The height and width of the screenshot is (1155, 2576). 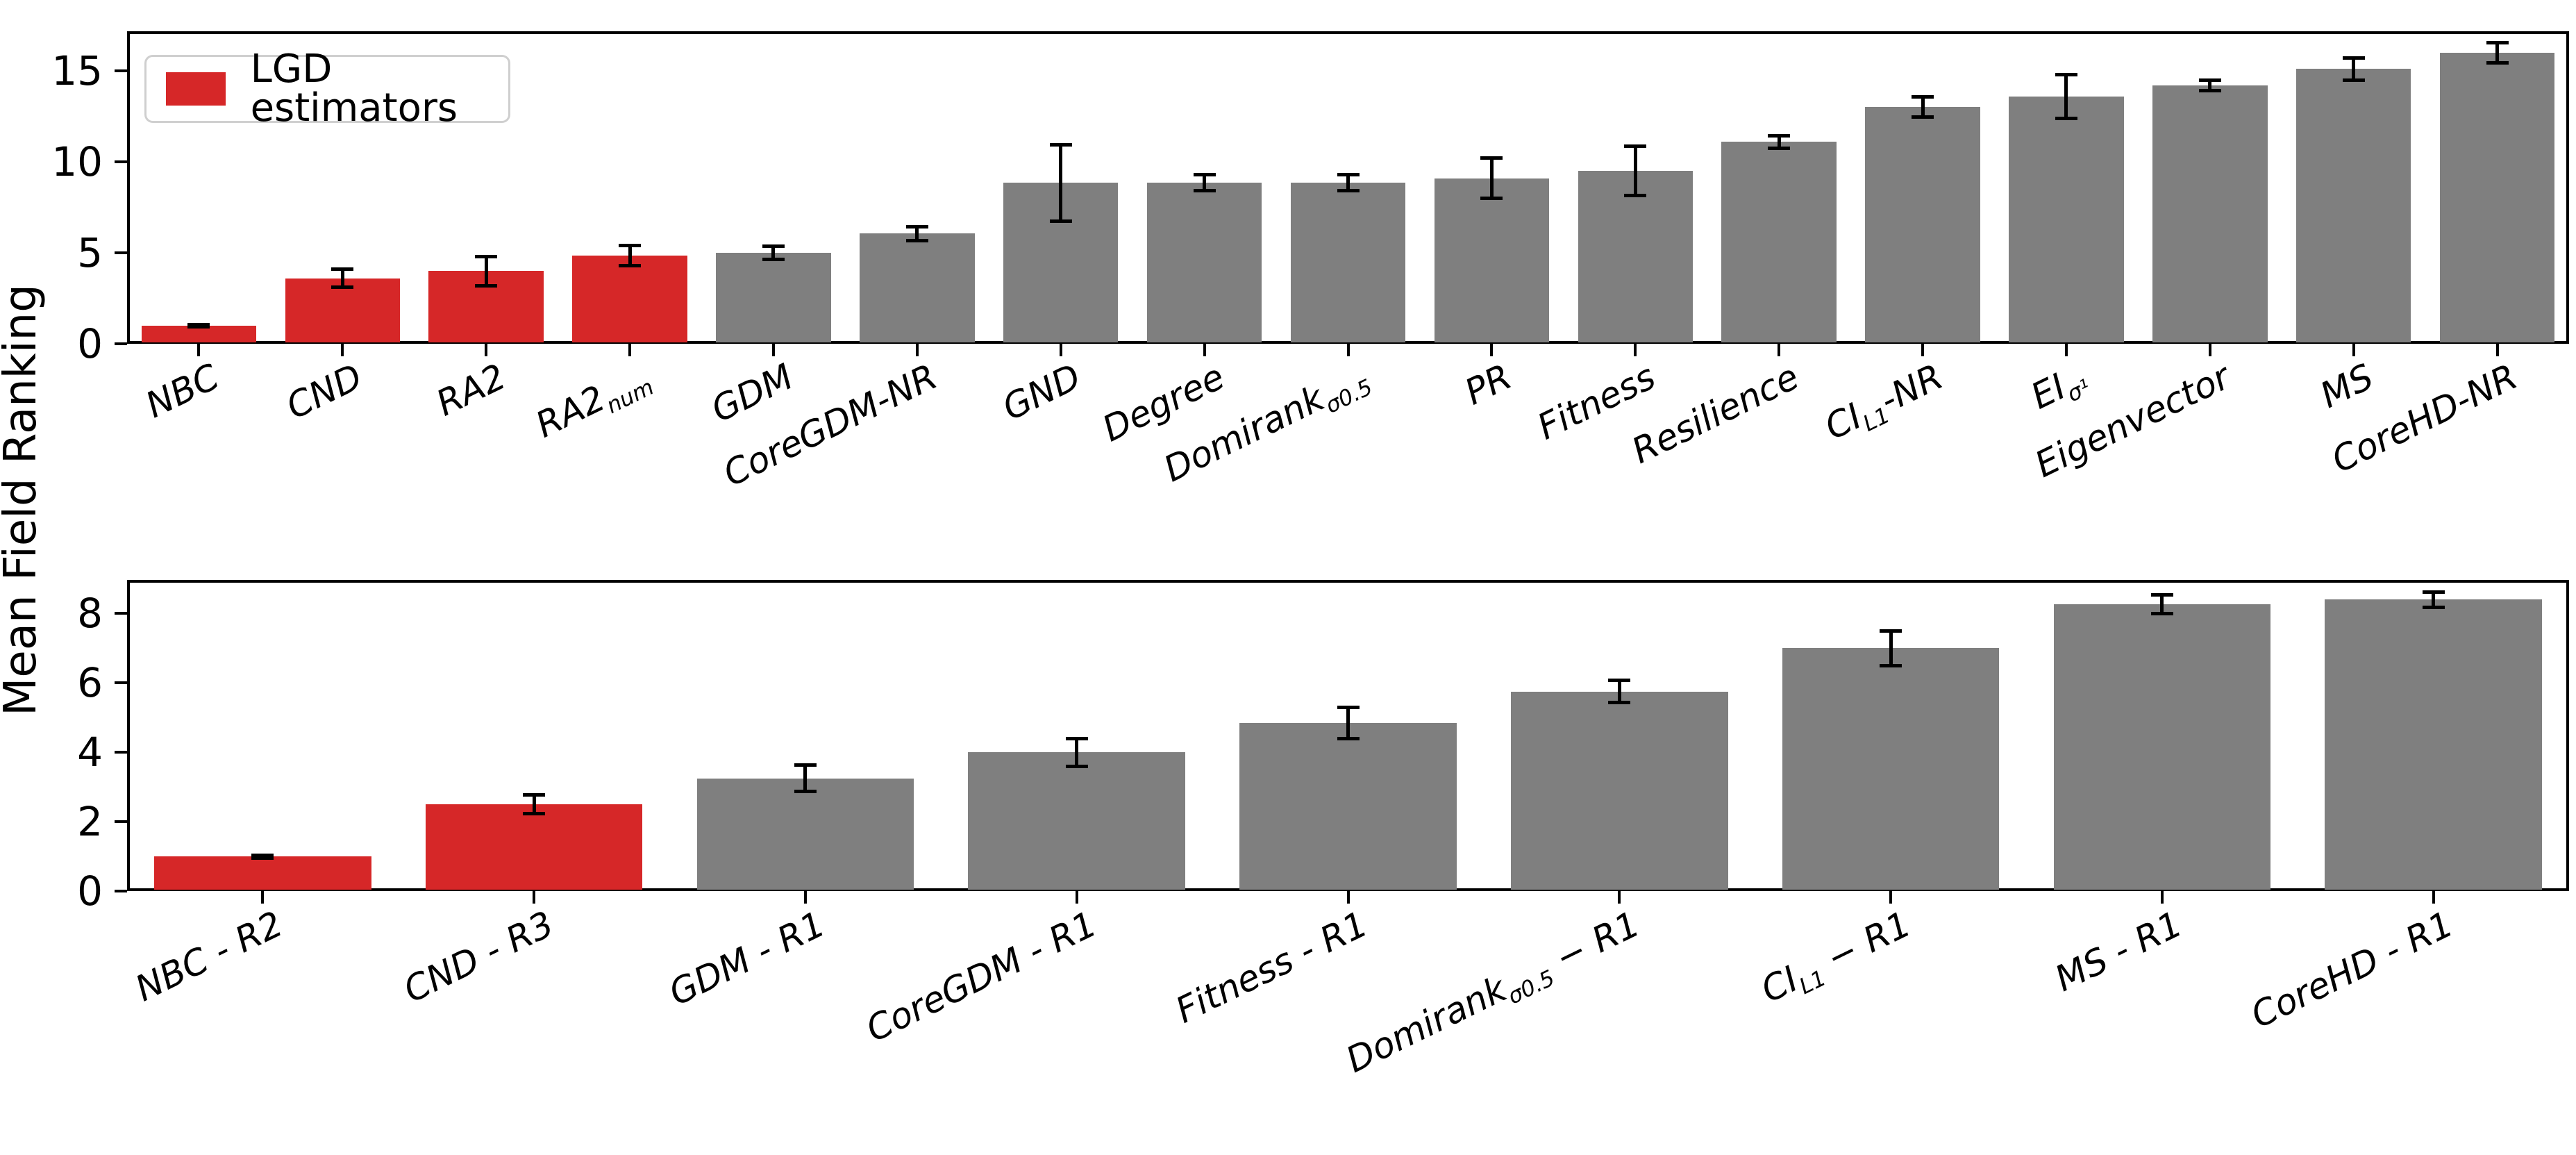 I want to click on x-tick-label: CND, so click(x=324, y=392).